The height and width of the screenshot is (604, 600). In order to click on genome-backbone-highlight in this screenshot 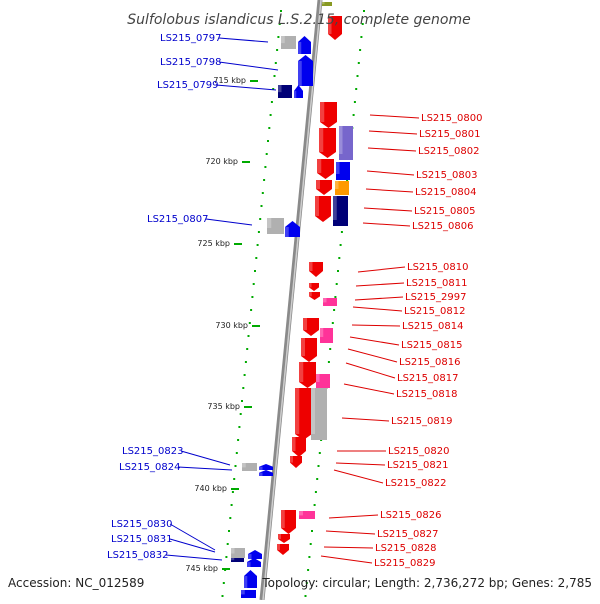, I will do `click(292, 300)`.